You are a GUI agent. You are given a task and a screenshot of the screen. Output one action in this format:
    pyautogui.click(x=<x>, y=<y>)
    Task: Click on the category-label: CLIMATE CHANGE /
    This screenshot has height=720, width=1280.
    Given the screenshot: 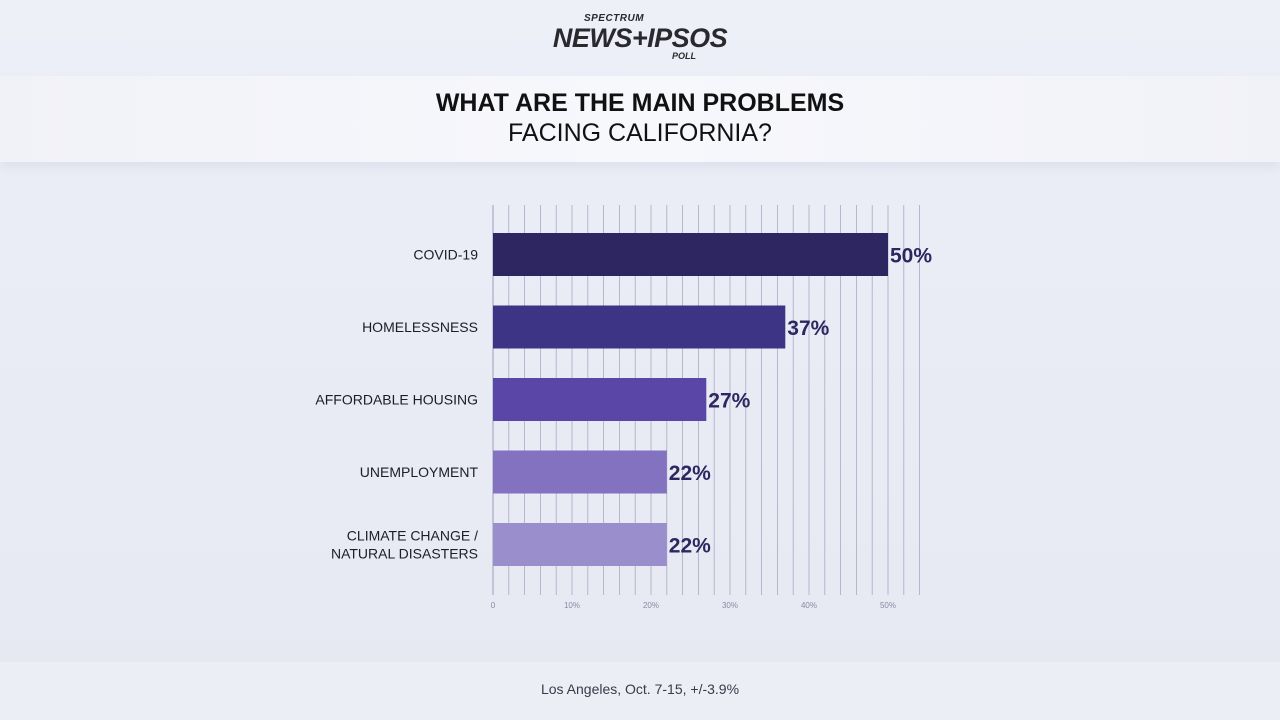 What is the action you would take?
    pyautogui.click(x=412, y=536)
    